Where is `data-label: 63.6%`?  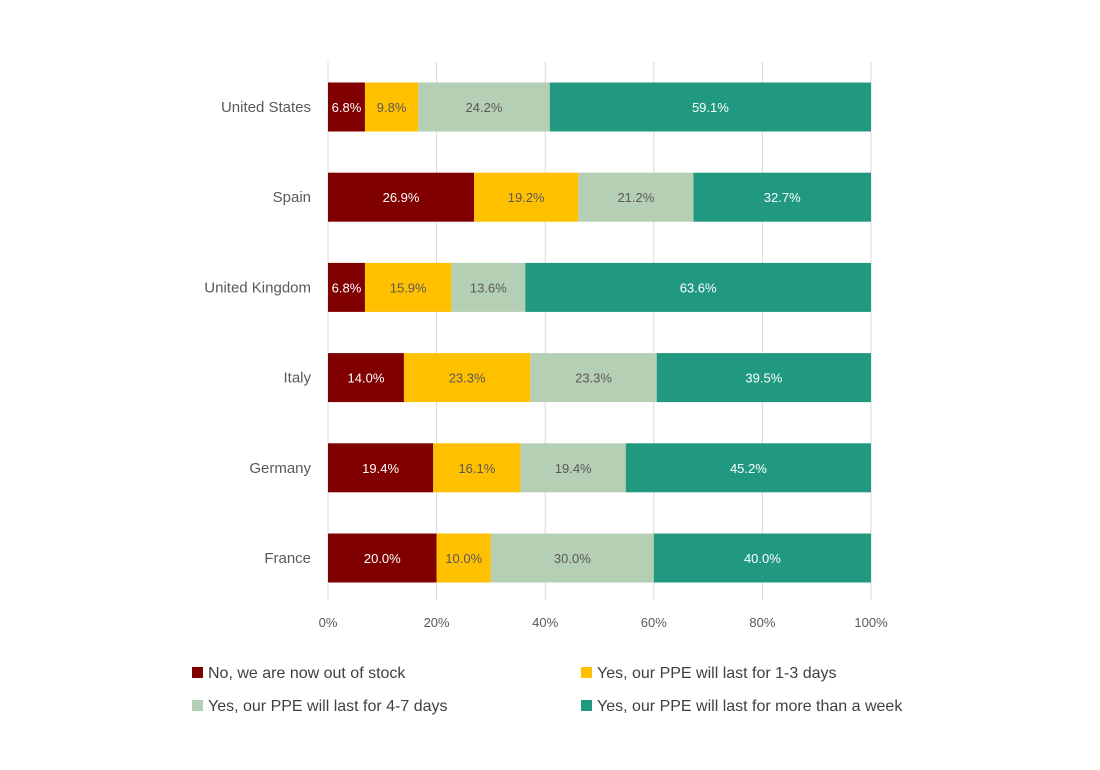 data-label: 63.6% is located at coordinates (698, 287).